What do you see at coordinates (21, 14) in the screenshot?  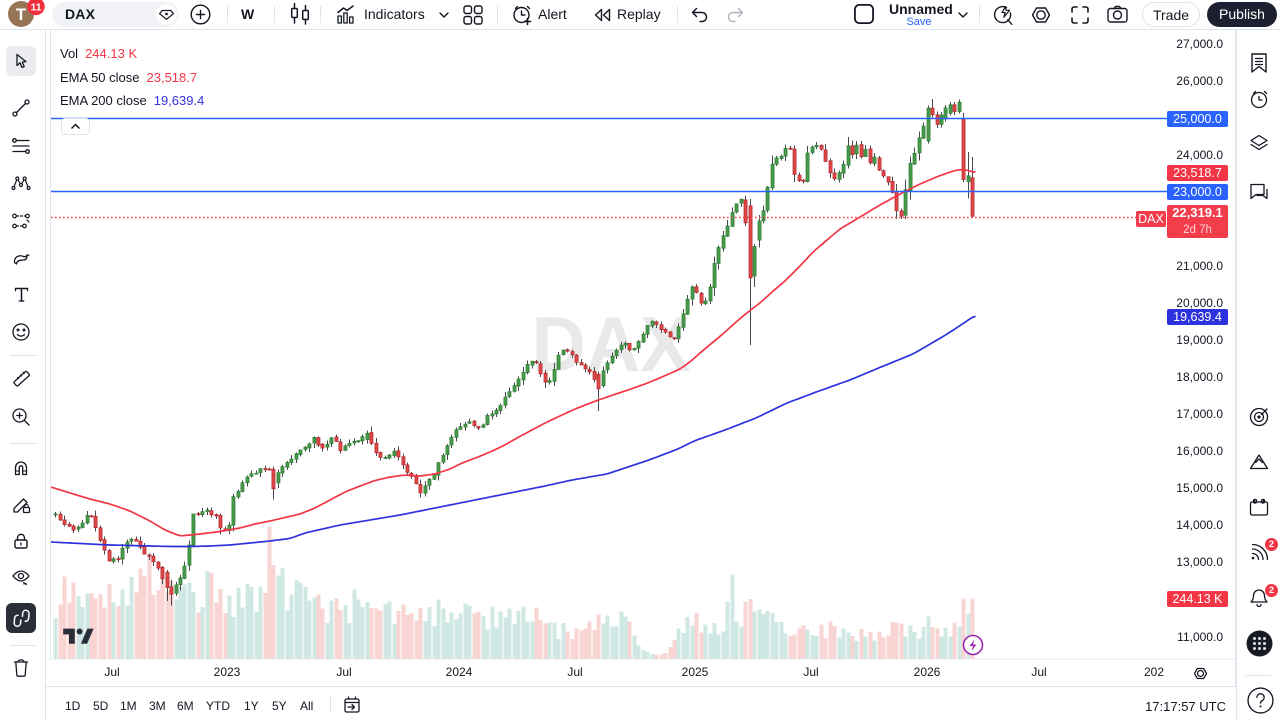 I see `svg-text: T` at bounding box center [21, 14].